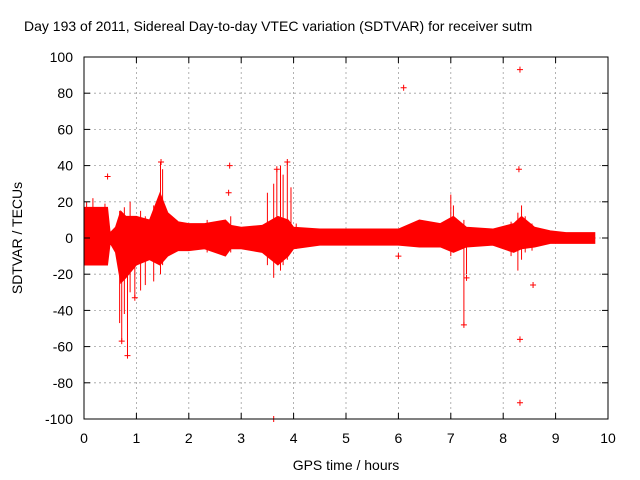 This screenshot has width=640, height=480. Describe the element at coordinates (451, 438) in the screenshot. I see `x-tick-label: 7` at that location.